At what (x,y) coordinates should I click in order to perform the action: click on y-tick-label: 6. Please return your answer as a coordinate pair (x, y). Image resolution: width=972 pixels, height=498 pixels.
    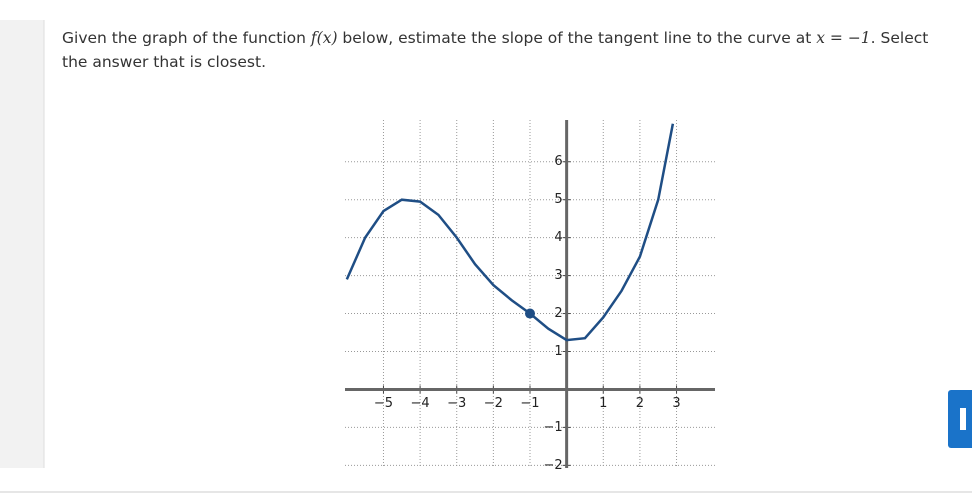
    Looking at the image, I should click on (558, 161).